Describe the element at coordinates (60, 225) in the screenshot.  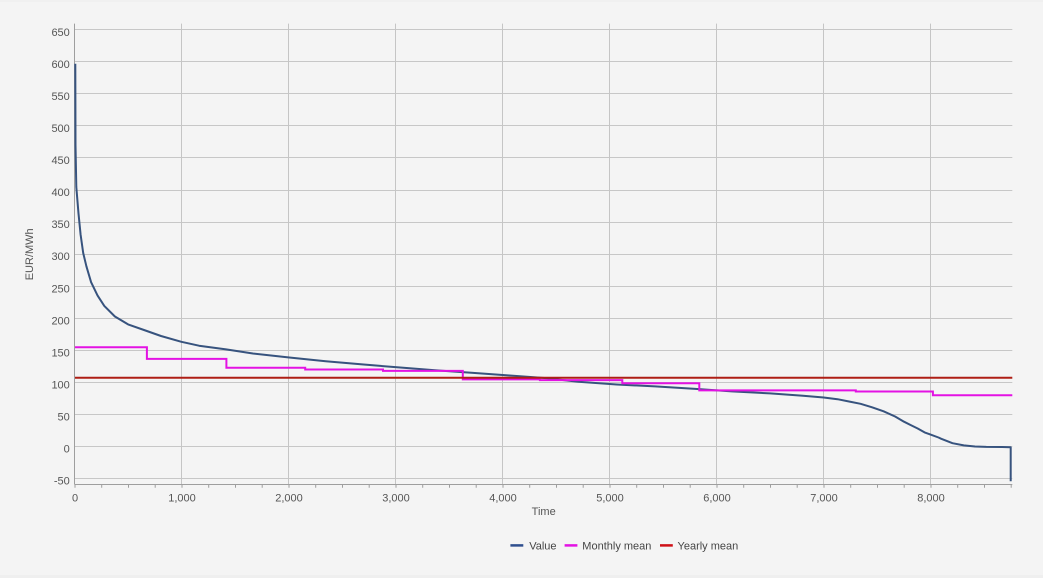
I see `svg-text: 350` at that location.